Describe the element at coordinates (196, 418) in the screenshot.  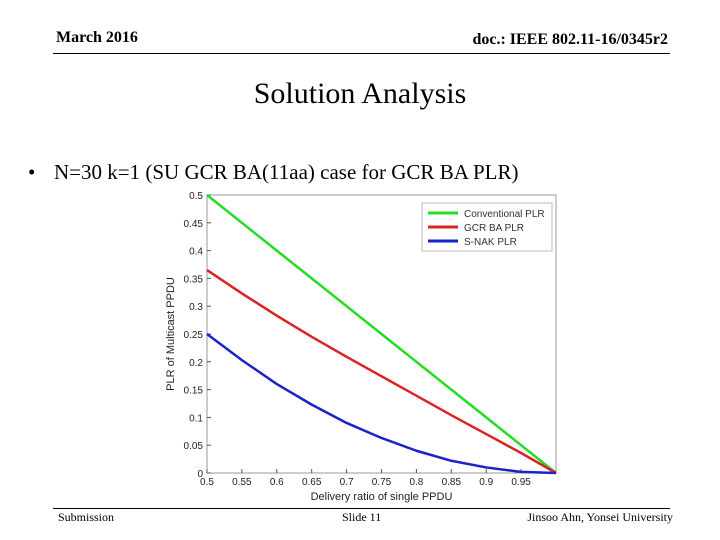
I see `y-tick-label: 0.1` at that location.